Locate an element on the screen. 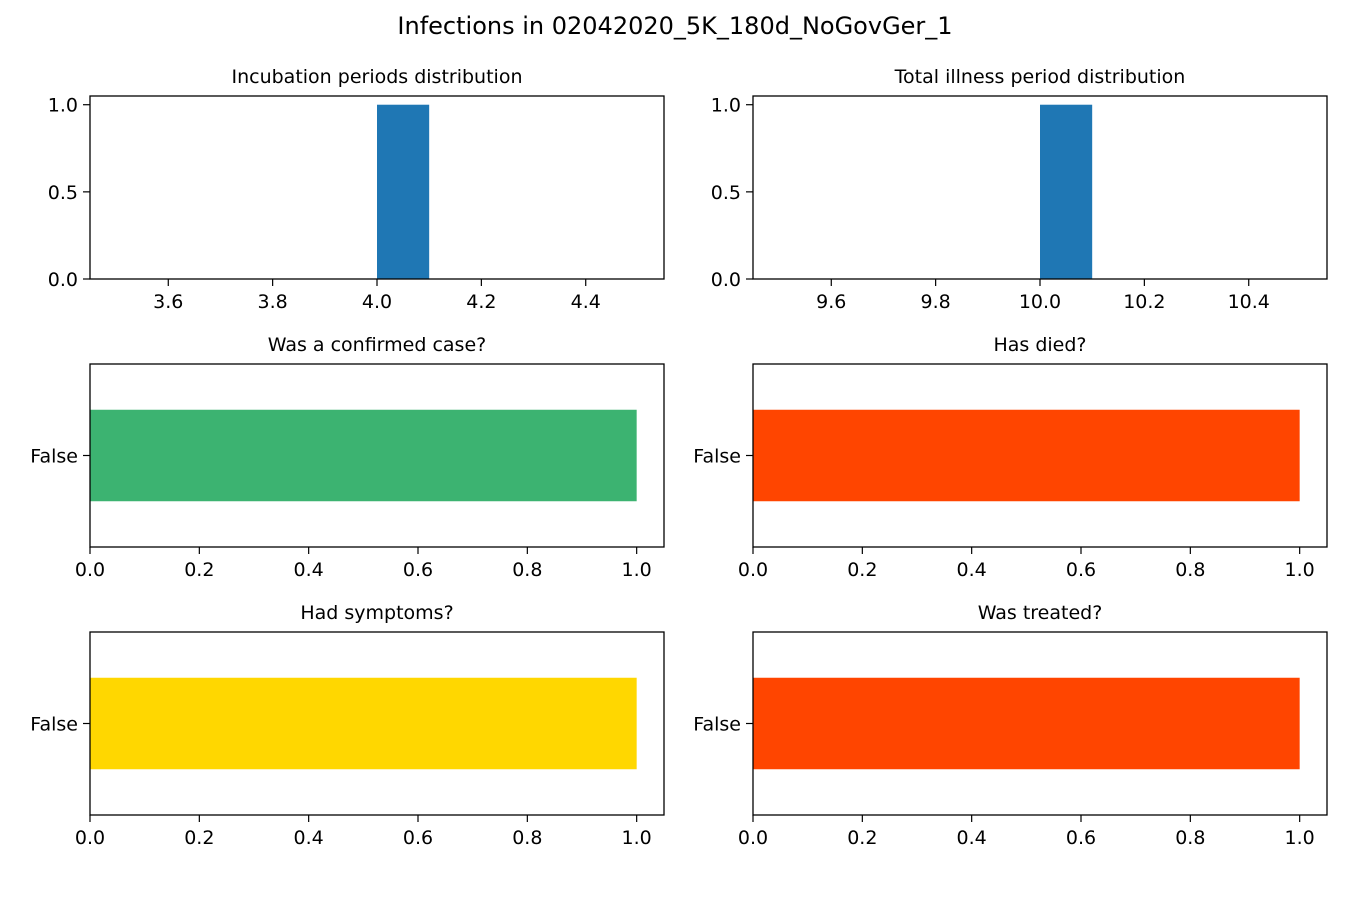  x-tick-label: 4.4 is located at coordinates (586, 302).